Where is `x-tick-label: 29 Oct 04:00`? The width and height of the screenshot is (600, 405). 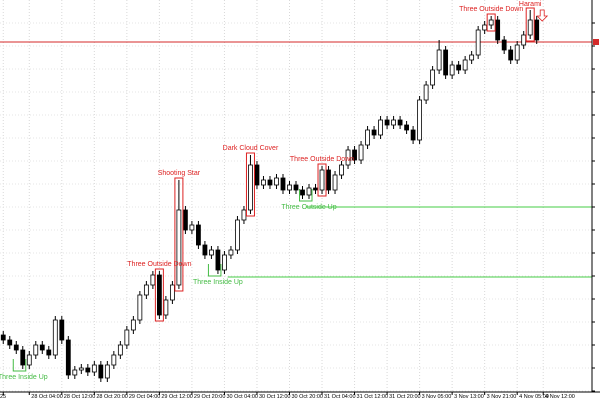 x-tick-label: 29 Oct 04:00 is located at coordinates (145, 397).